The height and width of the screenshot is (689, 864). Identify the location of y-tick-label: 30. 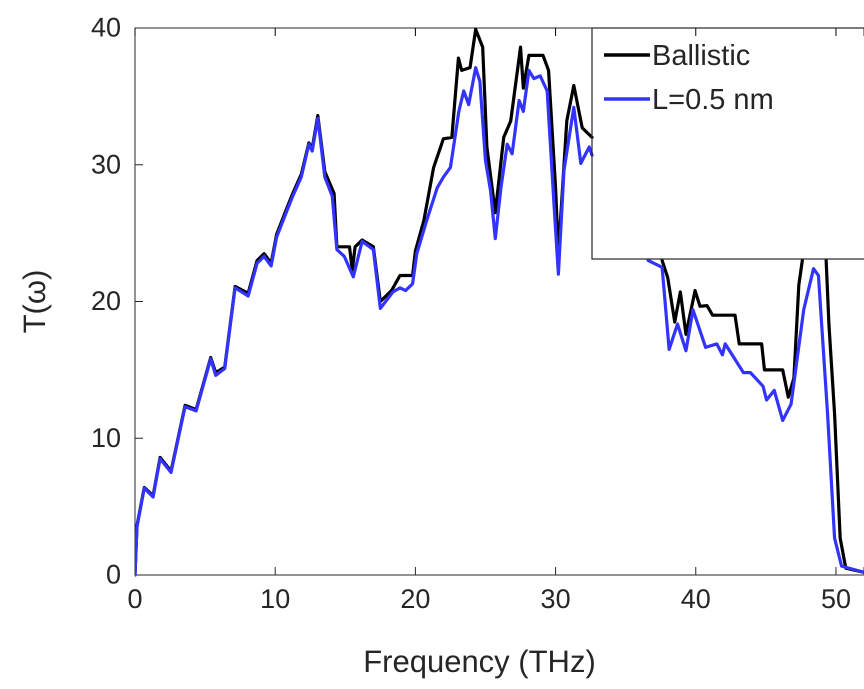
(105, 164).